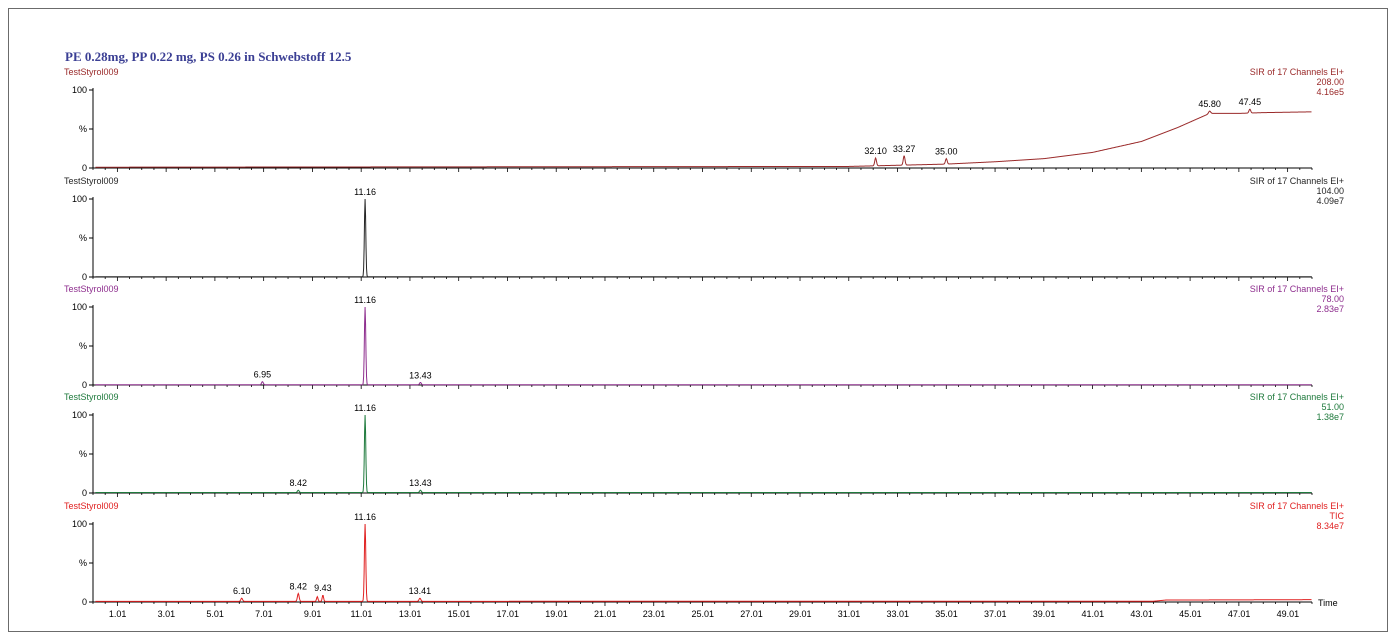  Describe the element at coordinates (849, 614) in the screenshot. I see `x-tick-label: 31.01` at that location.